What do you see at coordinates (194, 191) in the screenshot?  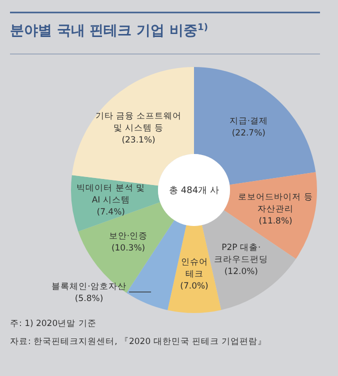 I see `text: 총 484개 사` at bounding box center [194, 191].